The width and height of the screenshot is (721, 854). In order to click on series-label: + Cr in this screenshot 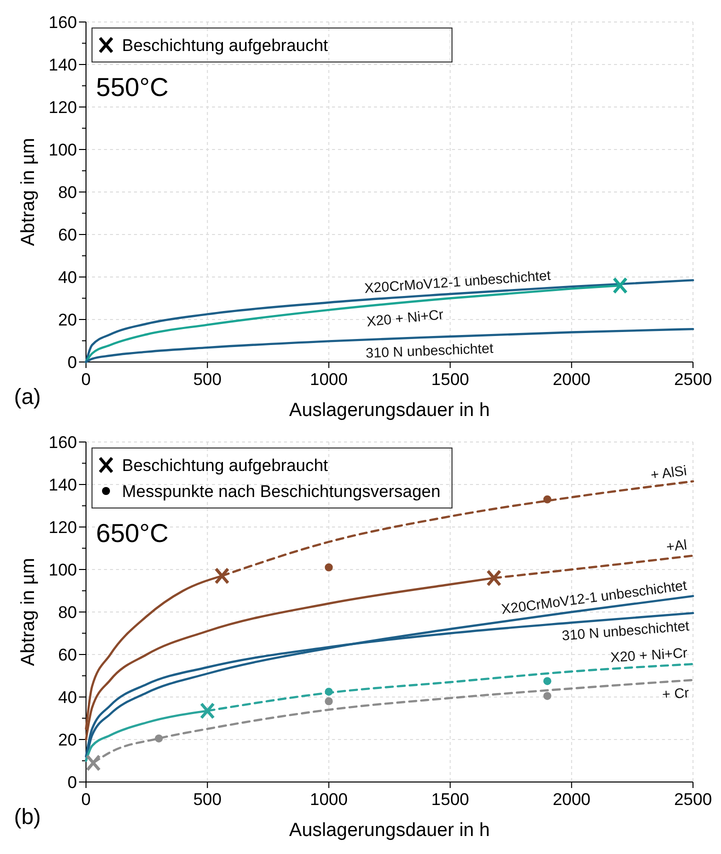, I will do `click(676, 693)`.